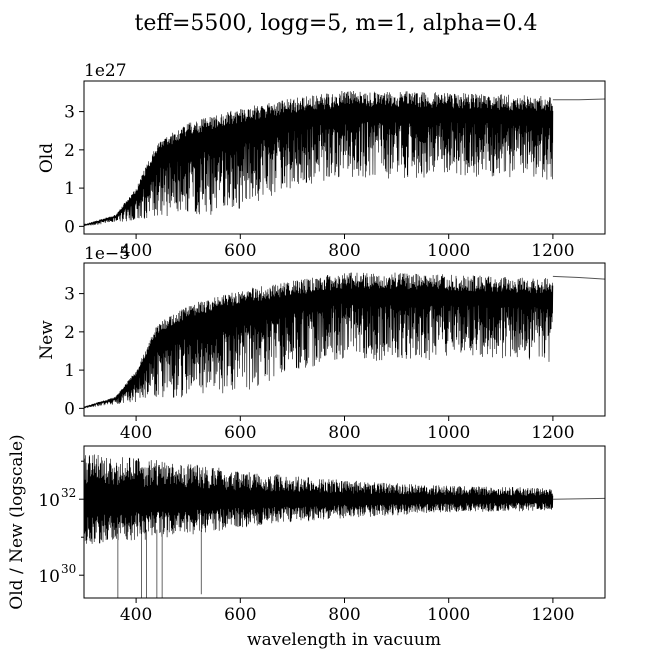 This screenshot has height=672, width=672. I want to click on ratio-line, so click(319, 526).